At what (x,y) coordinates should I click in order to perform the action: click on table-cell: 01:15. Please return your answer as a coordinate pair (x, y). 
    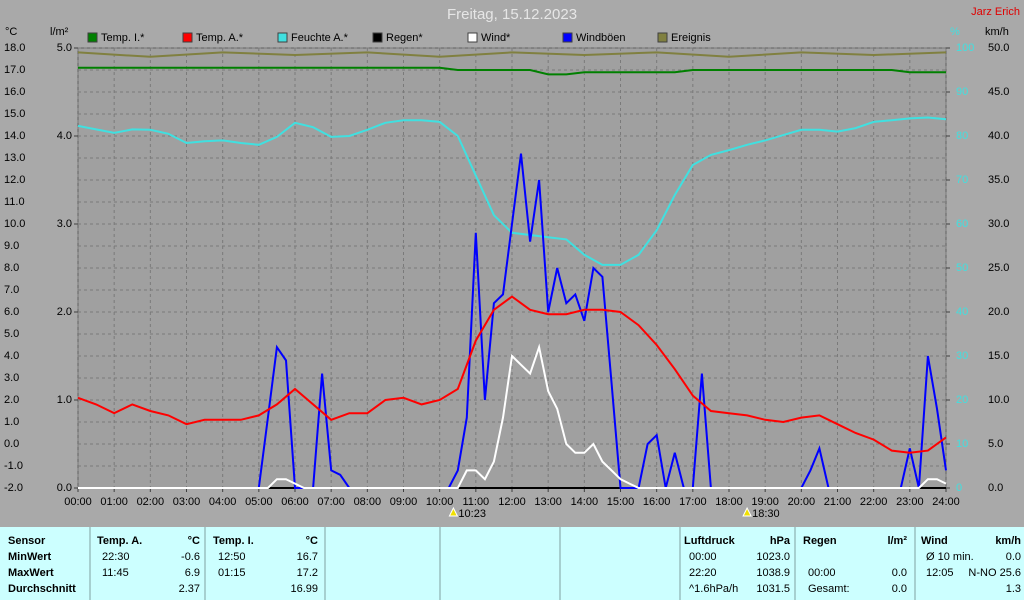
    Looking at the image, I should click on (232, 573).